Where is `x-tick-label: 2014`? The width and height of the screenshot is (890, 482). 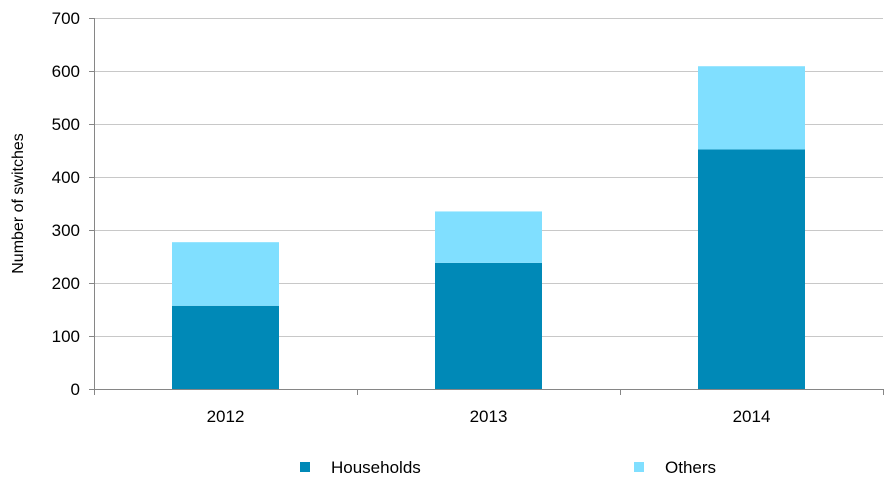 x-tick-label: 2014 is located at coordinates (752, 416).